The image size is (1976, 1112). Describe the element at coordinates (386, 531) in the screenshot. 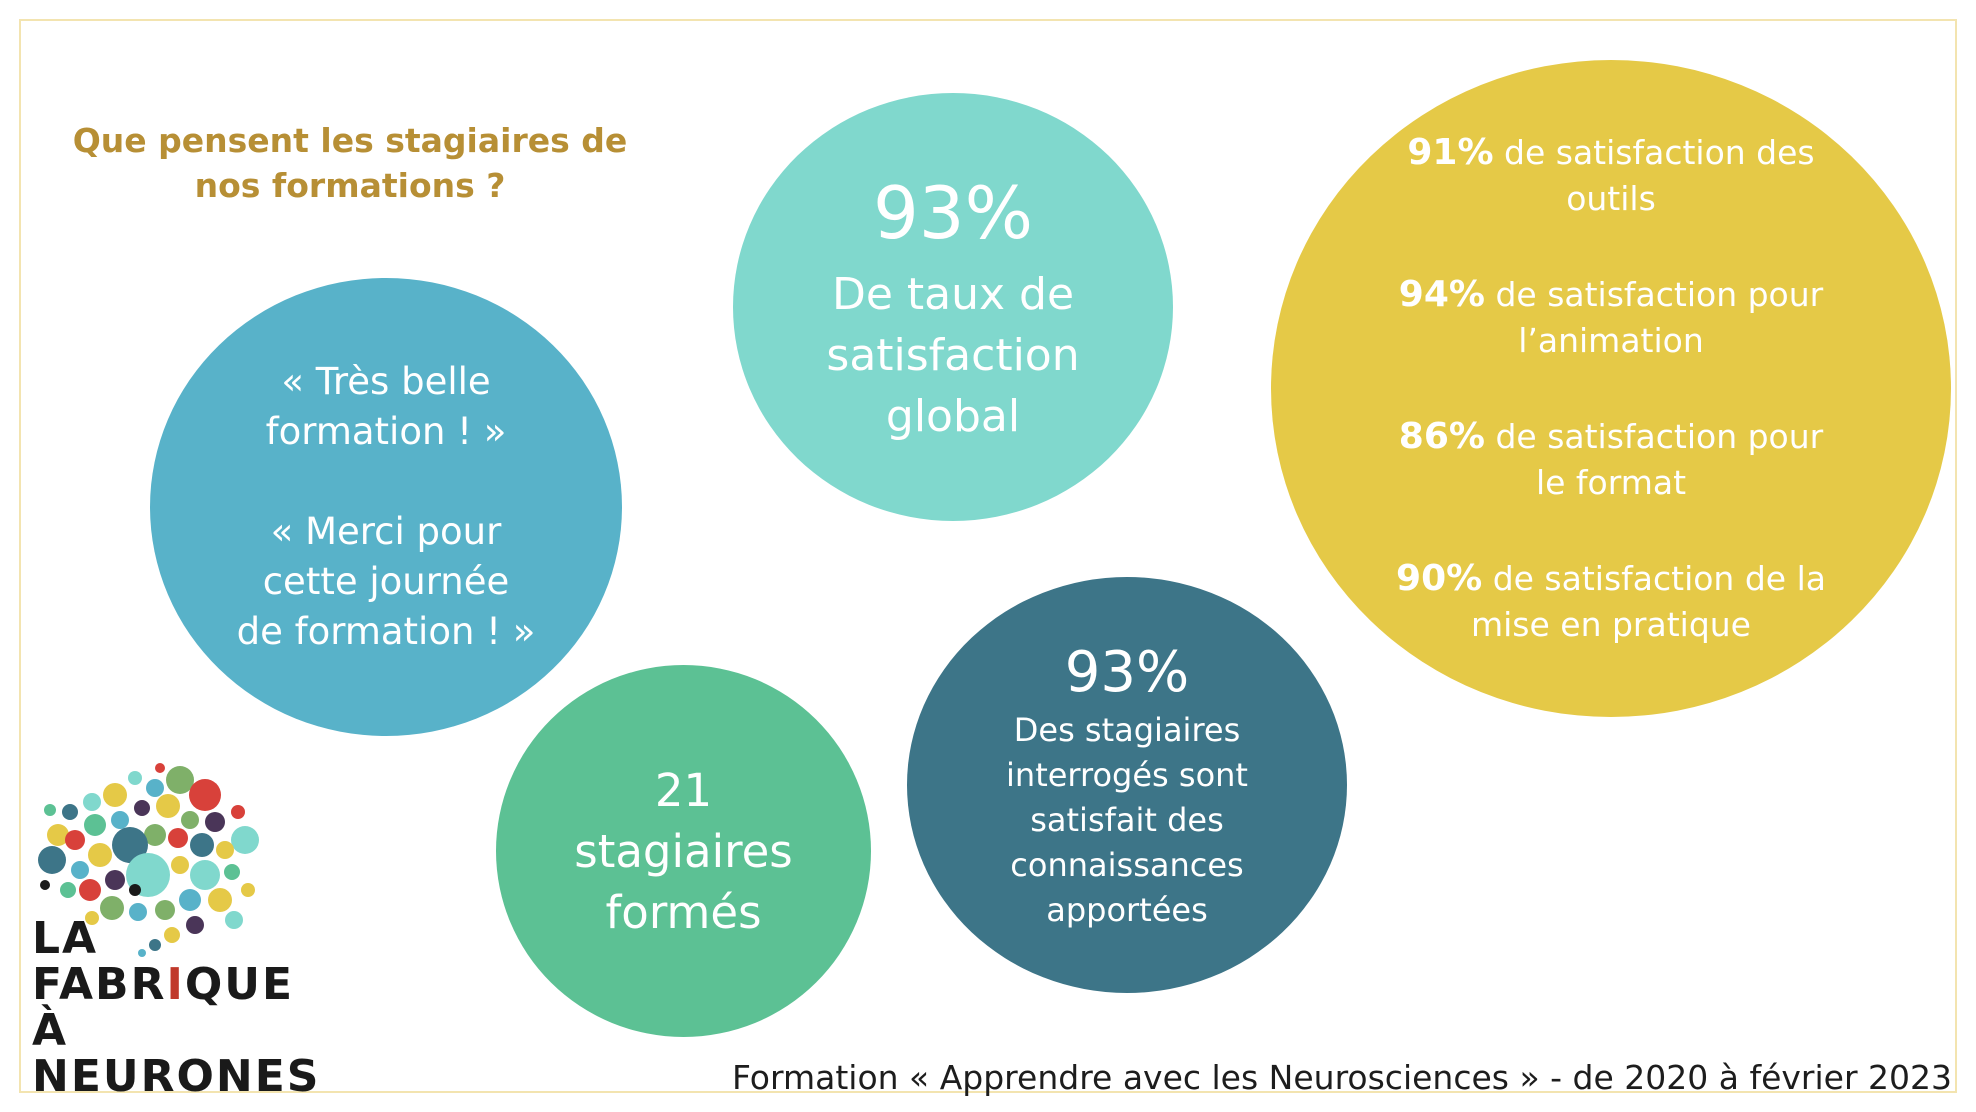

I see `quote-2-line-1: « Merci pour` at that location.